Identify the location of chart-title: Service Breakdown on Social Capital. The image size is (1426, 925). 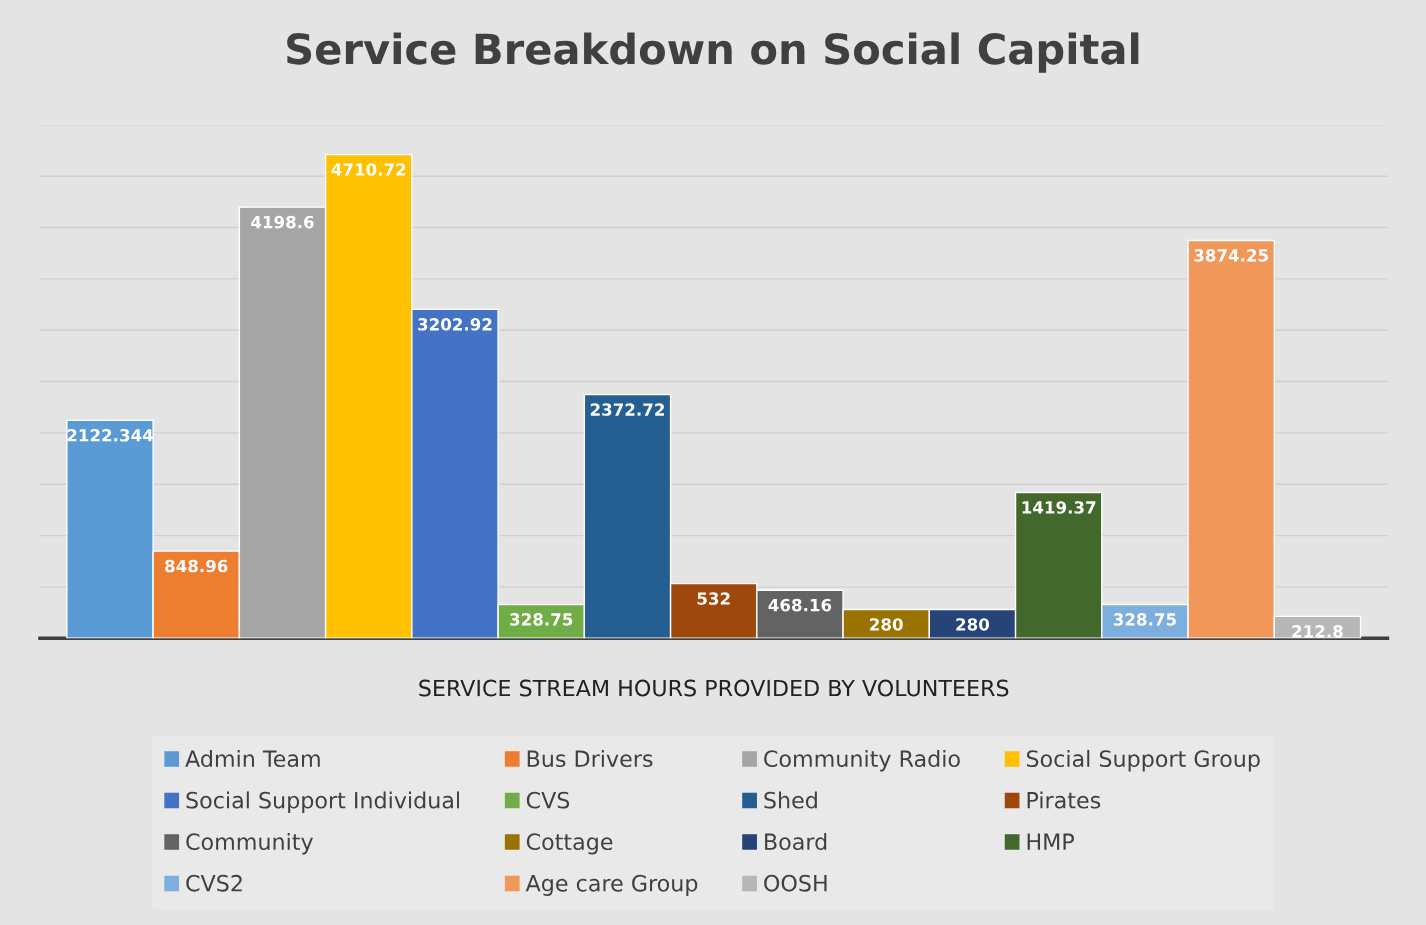
(713, 52).